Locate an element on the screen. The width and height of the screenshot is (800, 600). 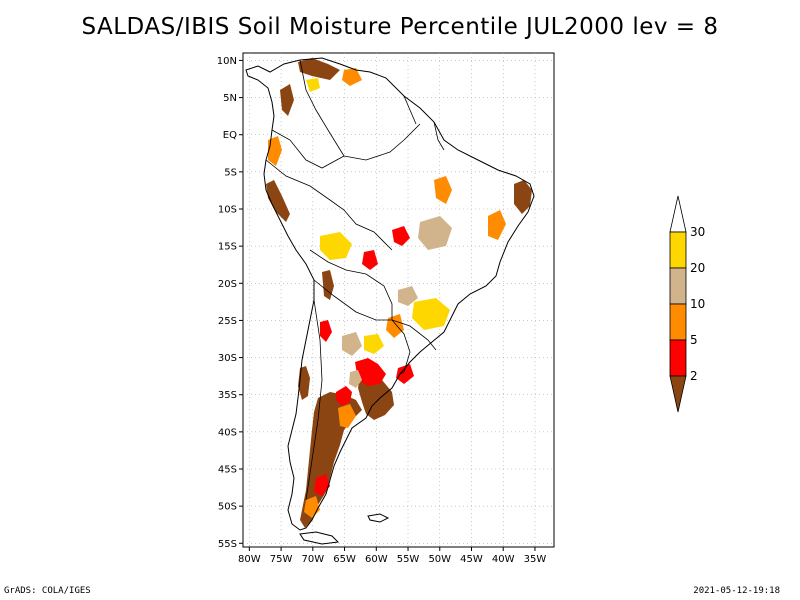
lat-tick-label: 10N is located at coordinates (227, 61).